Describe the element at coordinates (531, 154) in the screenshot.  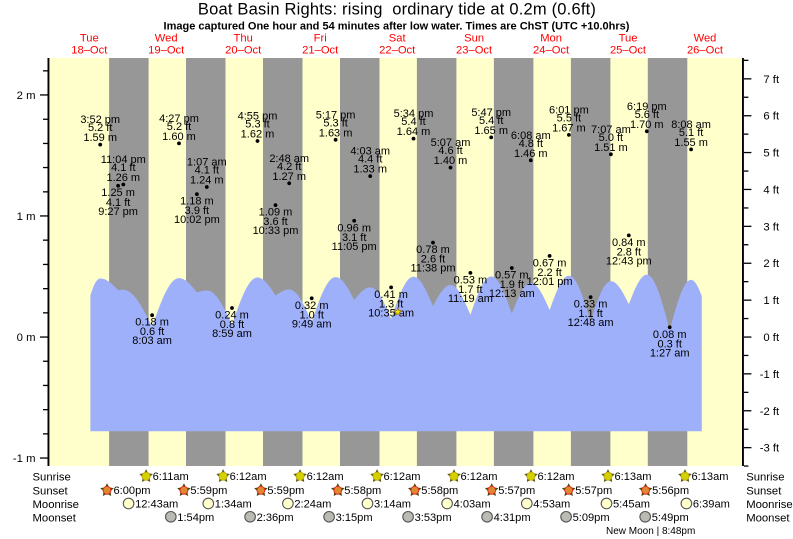
I see `svg-text: 1.46 m` at that location.